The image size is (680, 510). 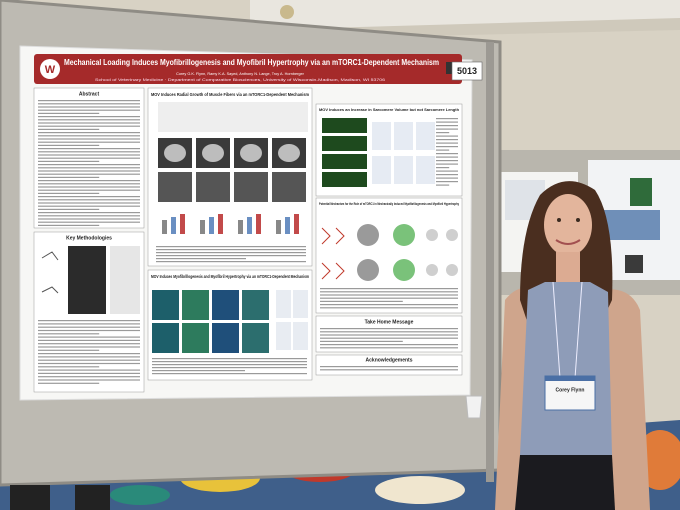 I want to click on cup, so click(x=474, y=407).